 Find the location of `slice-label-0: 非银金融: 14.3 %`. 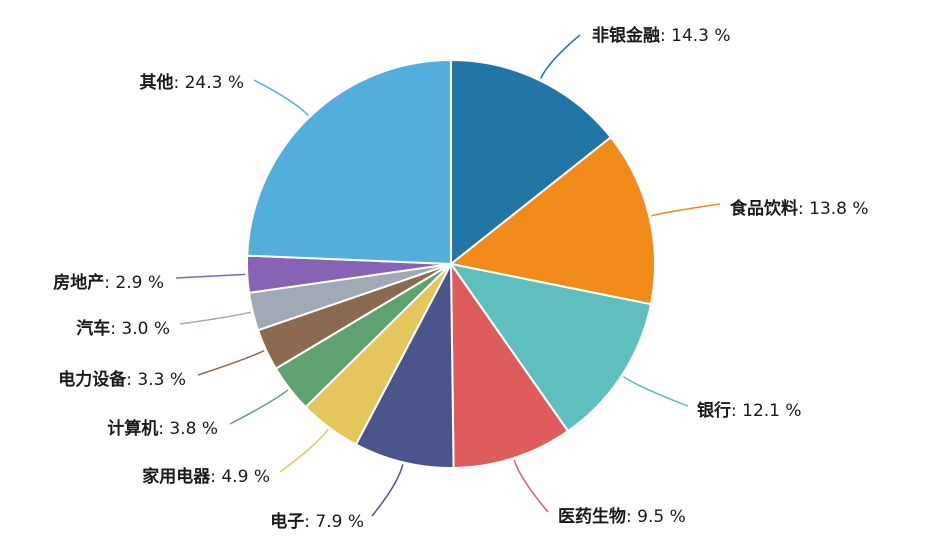

slice-label-0: 非银金融: 14.3 % is located at coordinates (661, 35).